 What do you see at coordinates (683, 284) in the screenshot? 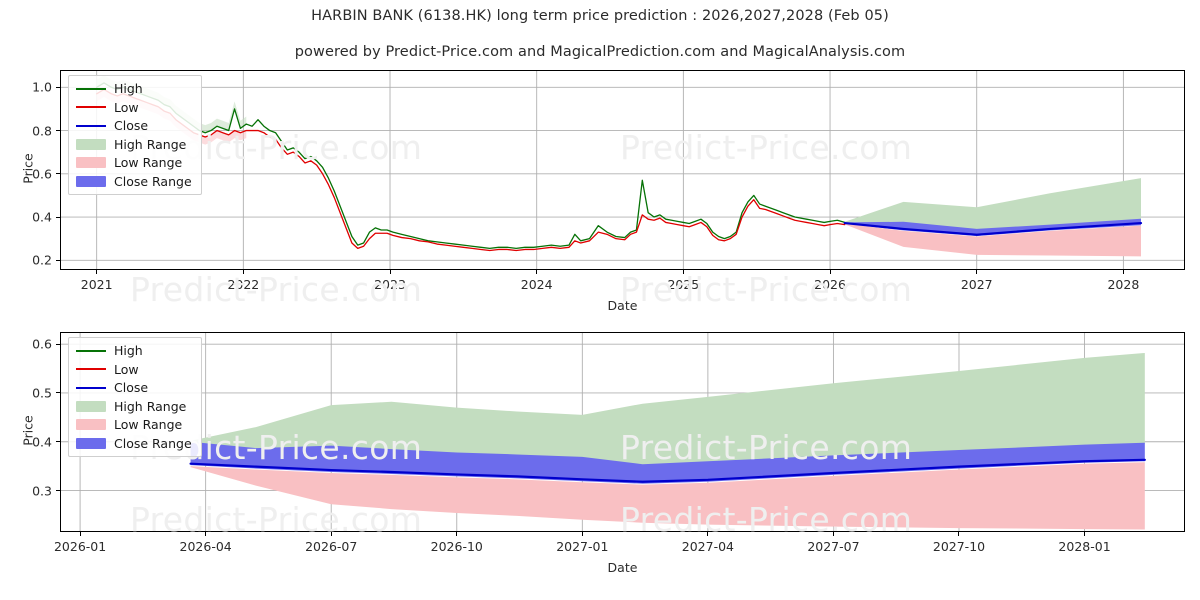
I see `x-axis-tick-label: 2025` at bounding box center [683, 284].